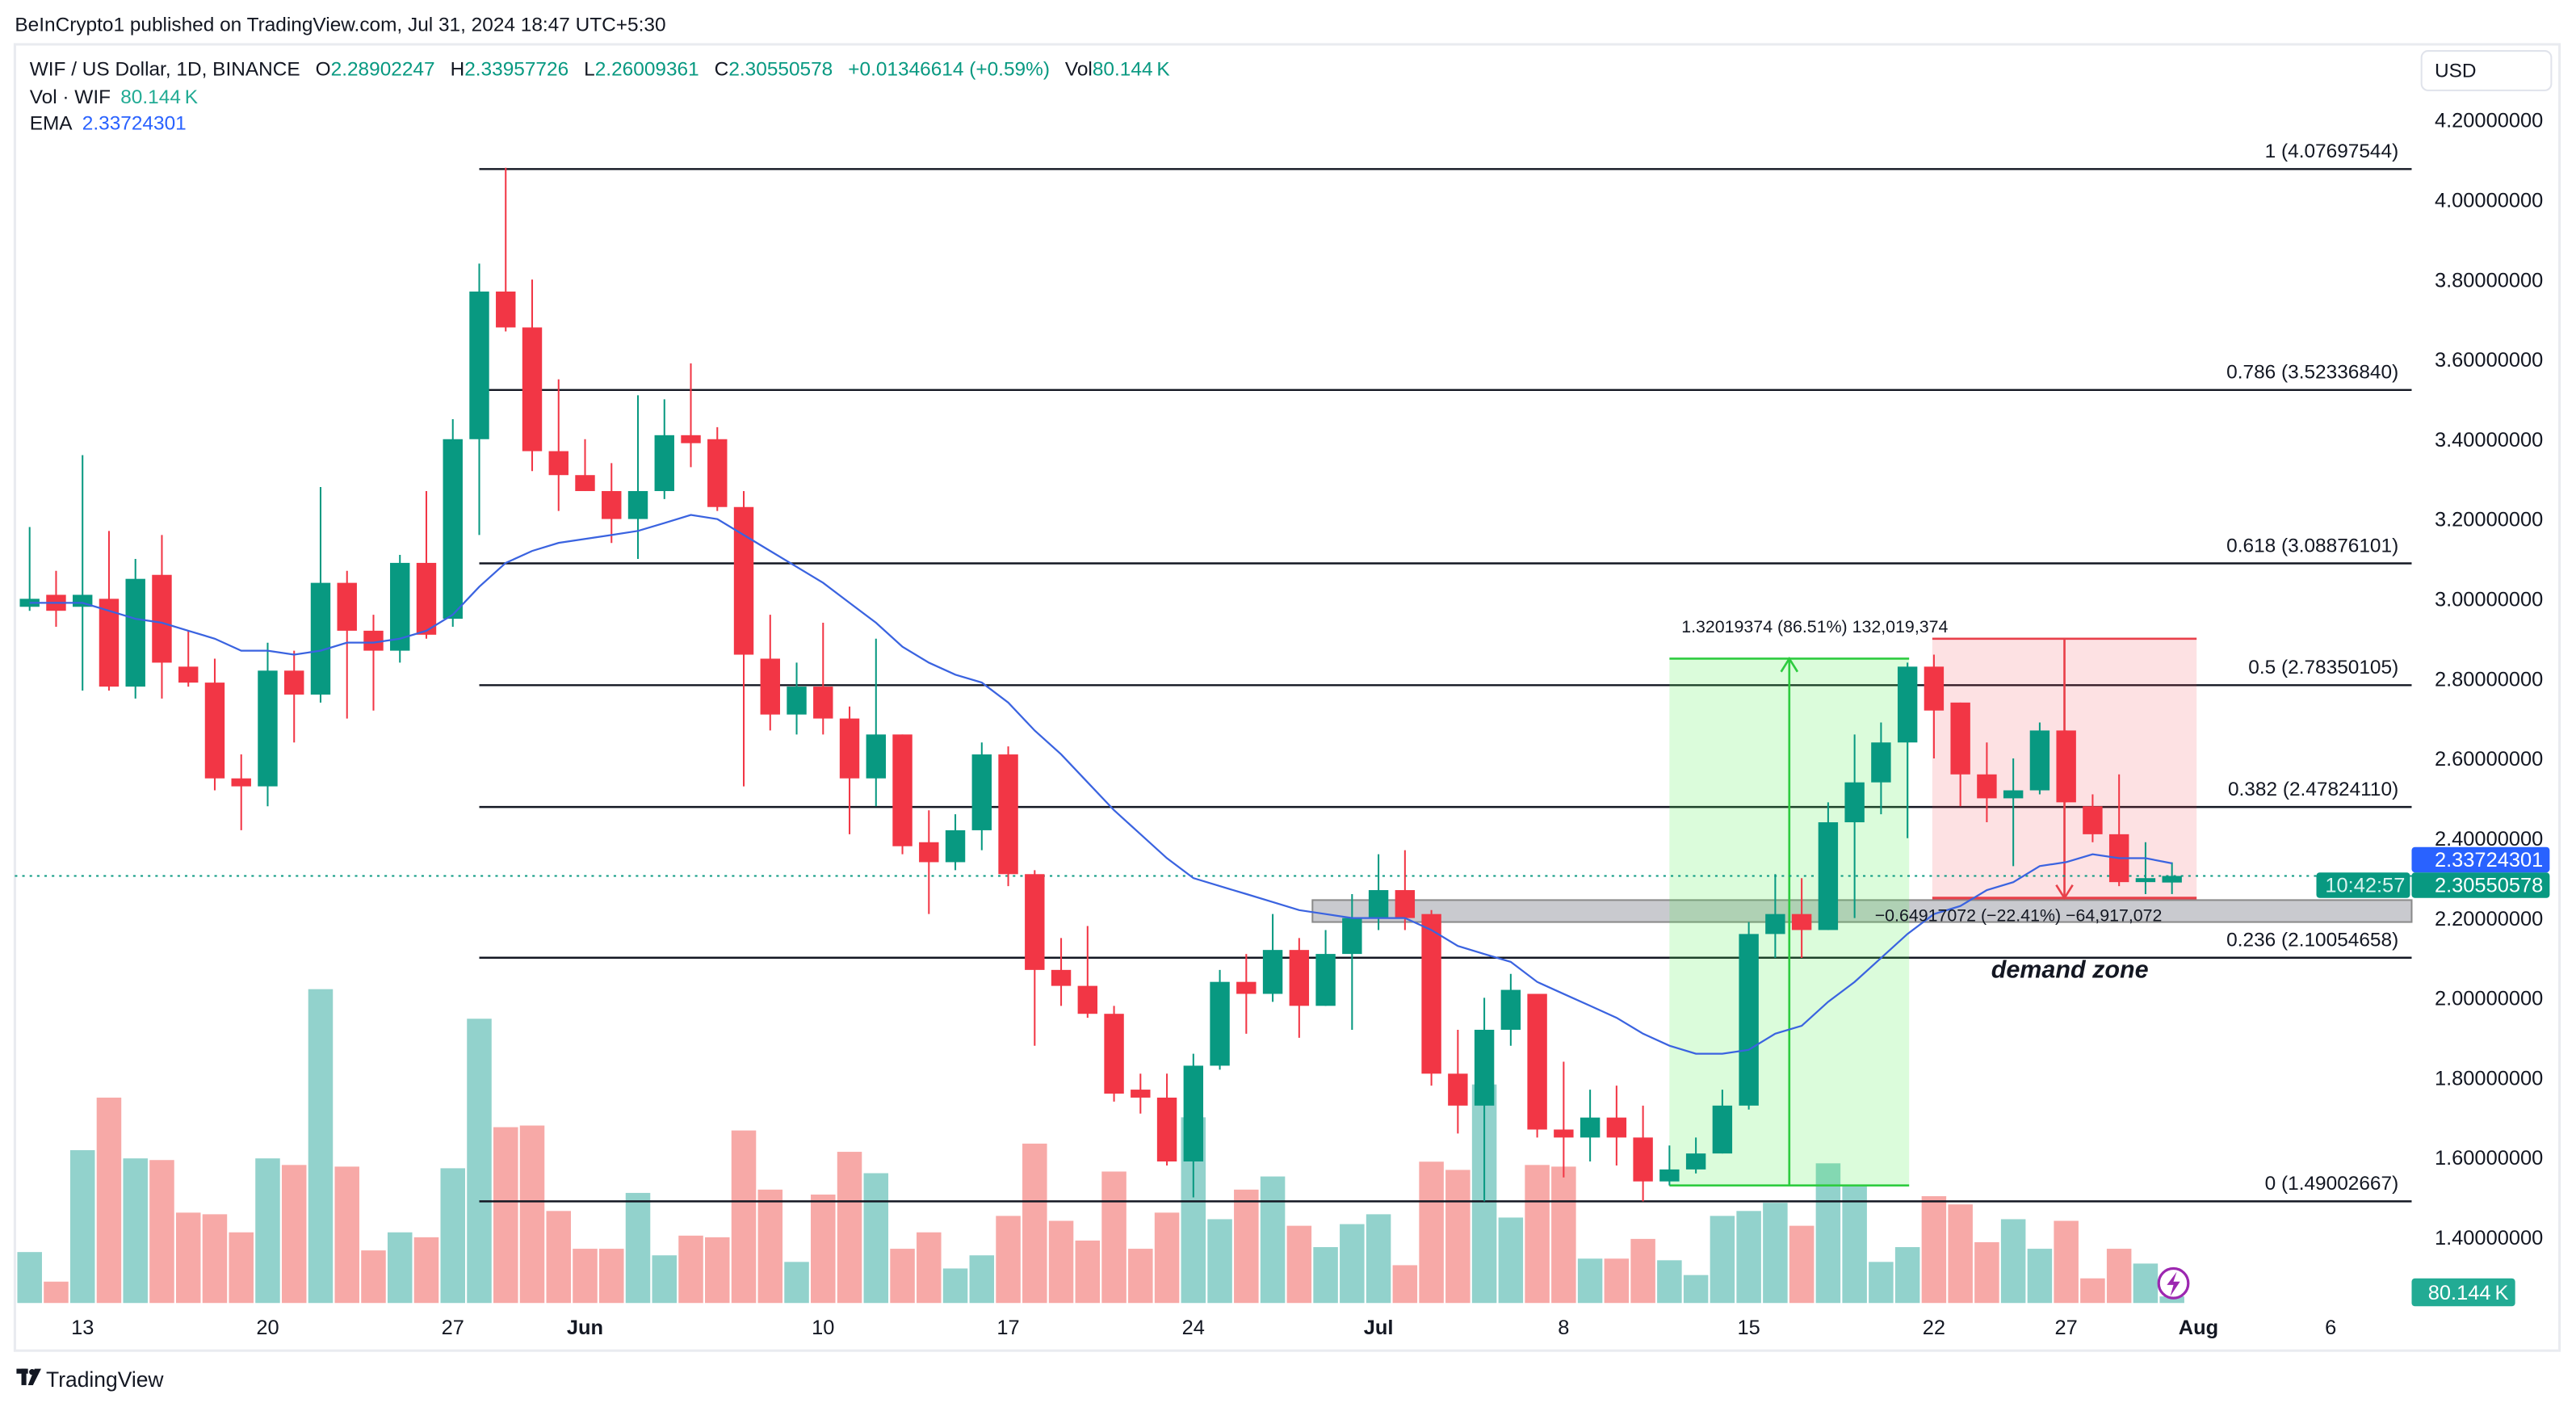 The height and width of the screenshot is (1407, 2576). I want to click on currency-button: USD, so click(2486, 70).